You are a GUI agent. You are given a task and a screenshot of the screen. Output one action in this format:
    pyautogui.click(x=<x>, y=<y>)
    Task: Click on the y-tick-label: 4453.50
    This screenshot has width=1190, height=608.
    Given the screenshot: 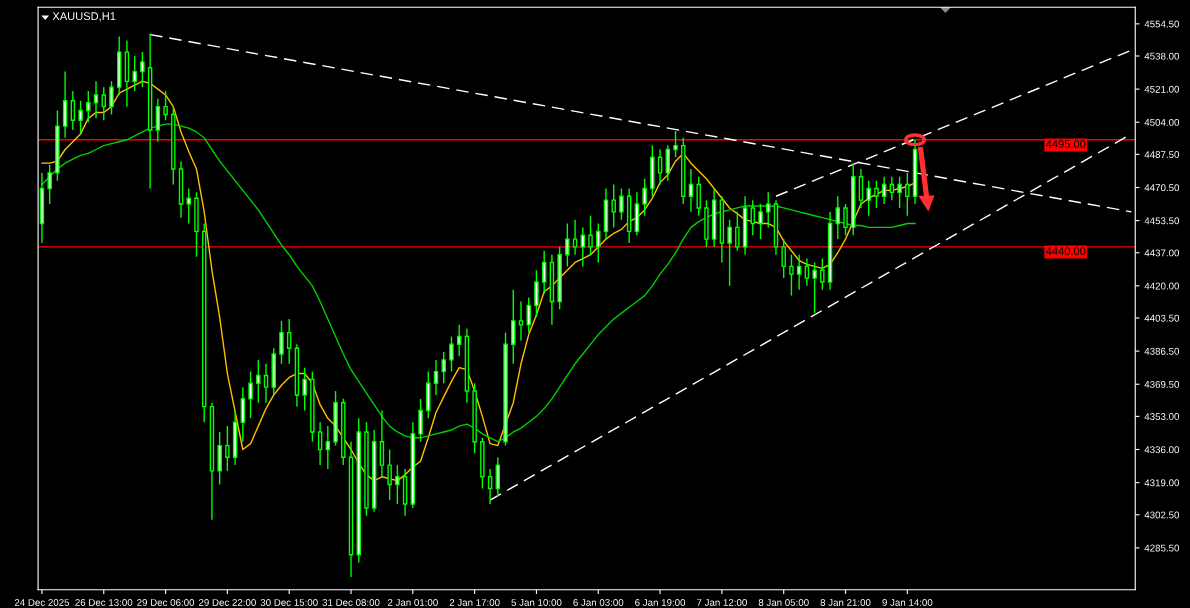 What is the action you would take?
    pyautogui.click(x=1162, y=221)
    